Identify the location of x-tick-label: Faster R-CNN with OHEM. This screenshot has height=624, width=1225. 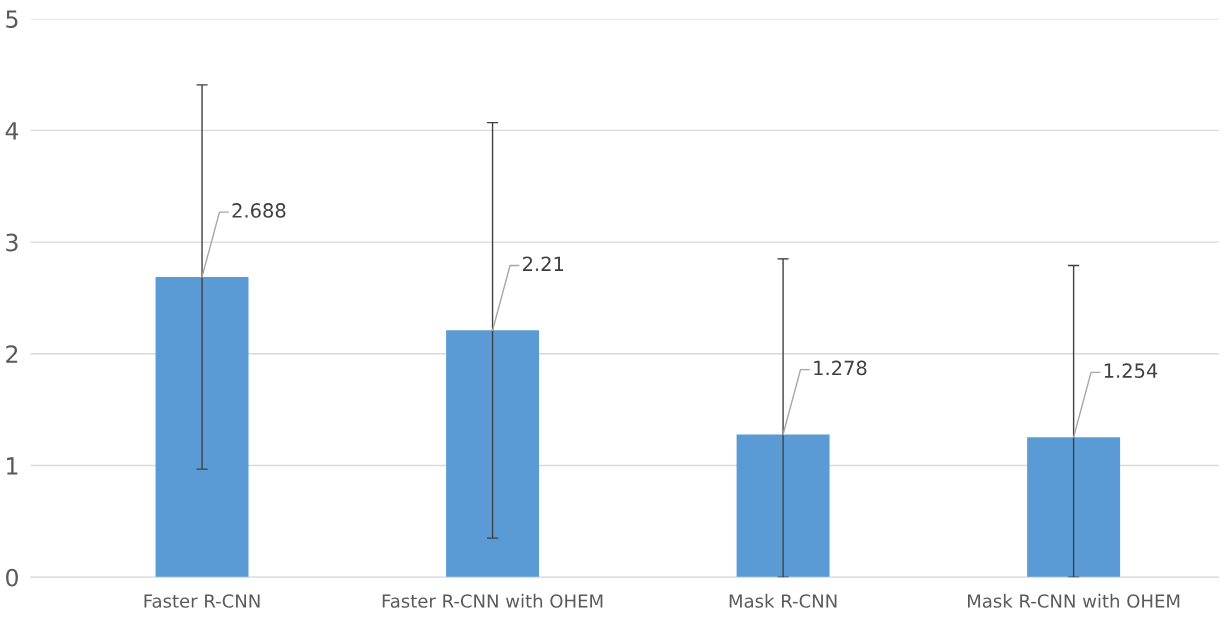
(492, 600).